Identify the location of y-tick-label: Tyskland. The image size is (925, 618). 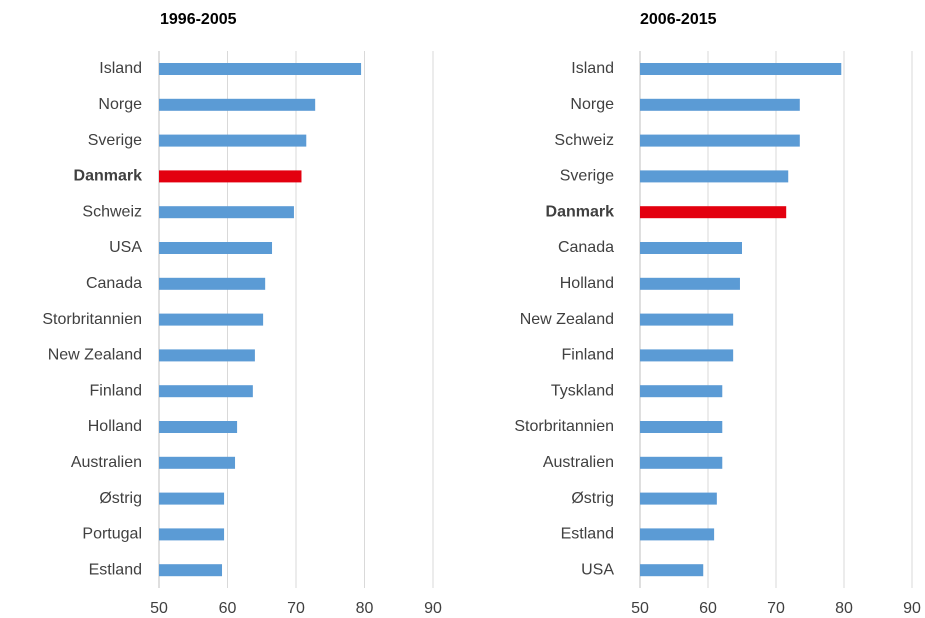
(582, 390).